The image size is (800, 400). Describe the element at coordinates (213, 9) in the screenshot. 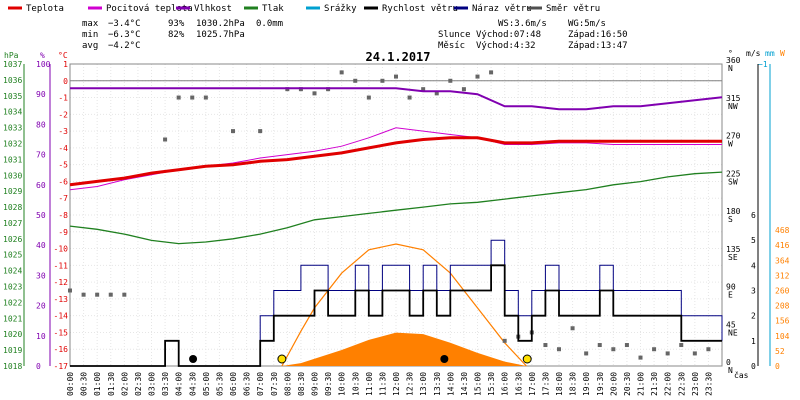

I see `legend-label: Vlhkost` at that location.